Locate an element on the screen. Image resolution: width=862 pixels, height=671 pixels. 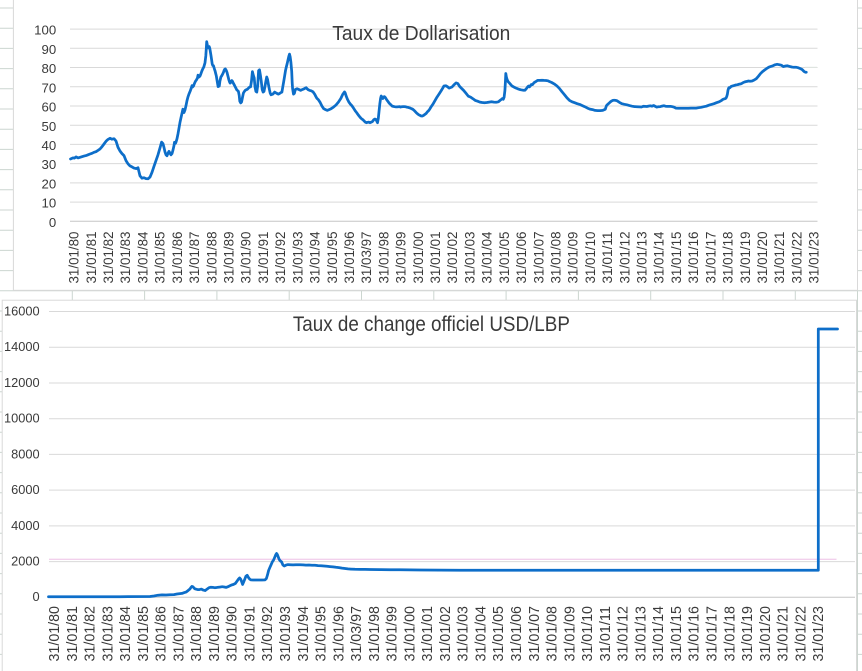
svg-text: 40 is located at coordinates (49, 145).